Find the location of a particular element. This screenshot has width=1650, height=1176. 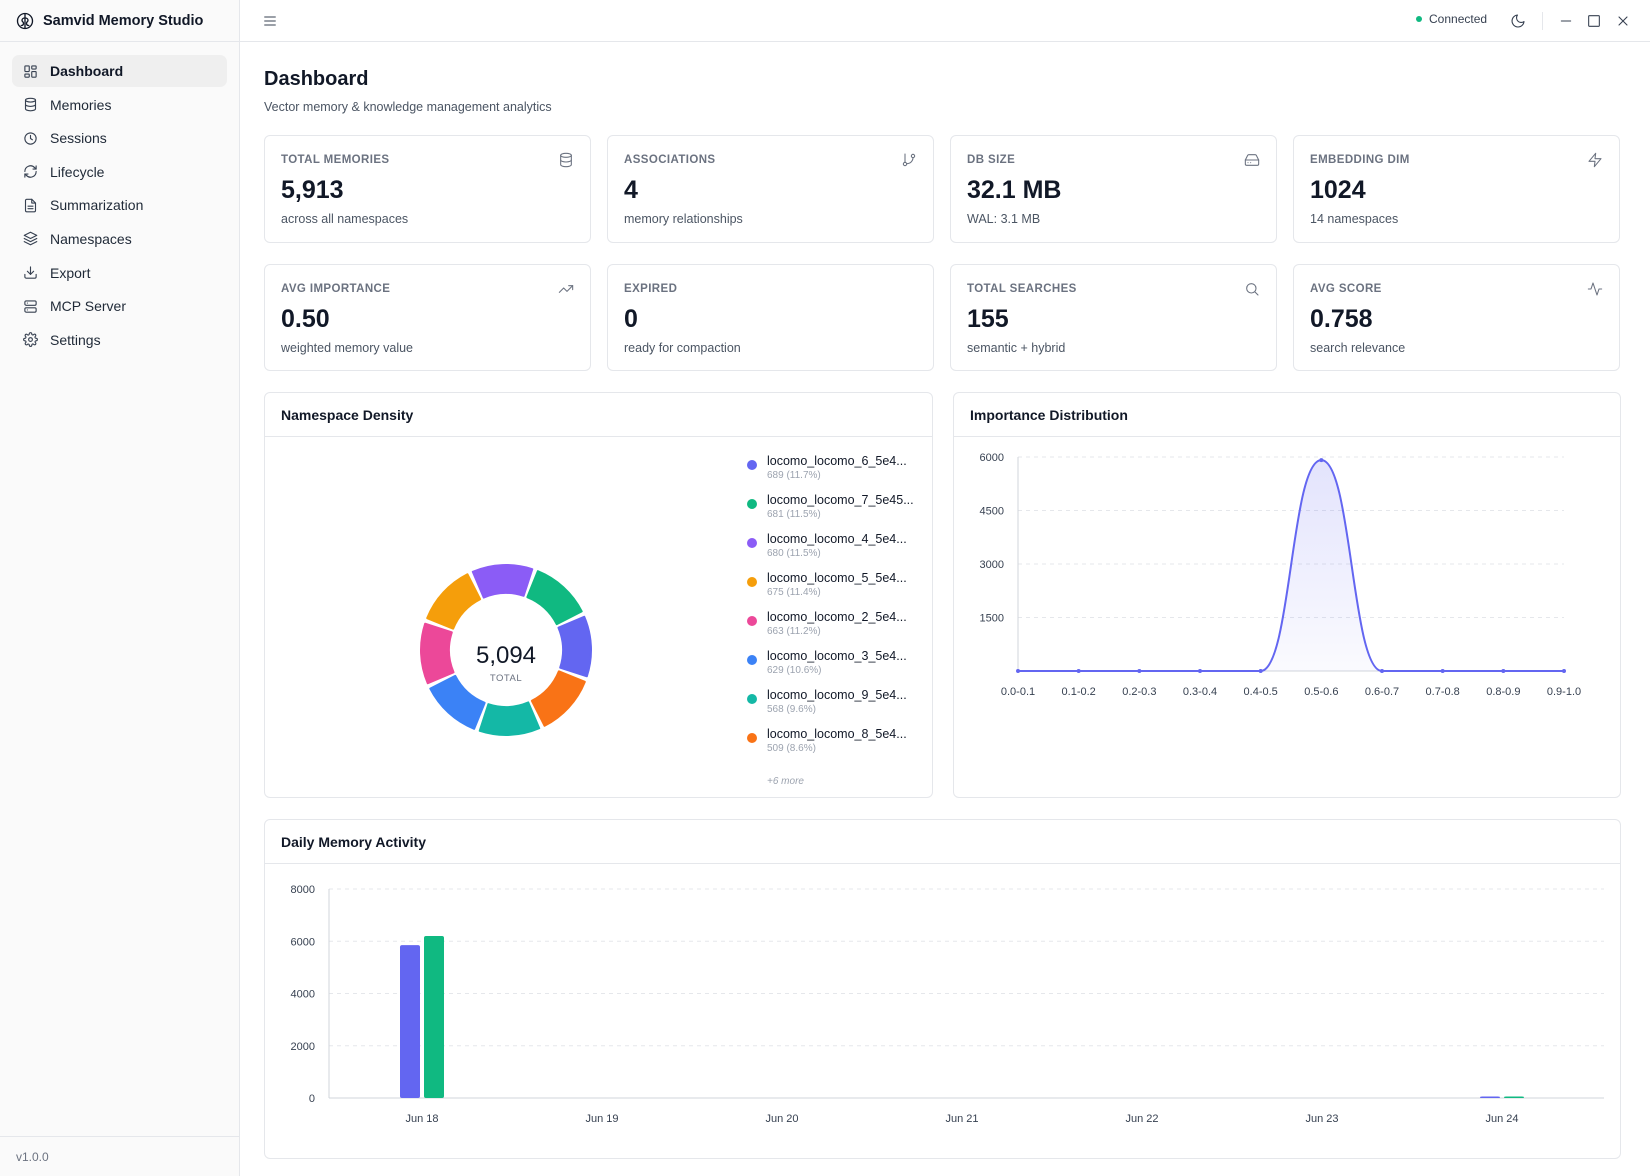

x-tick-label: Jun 24 is located at coordinates (1501, 1119).